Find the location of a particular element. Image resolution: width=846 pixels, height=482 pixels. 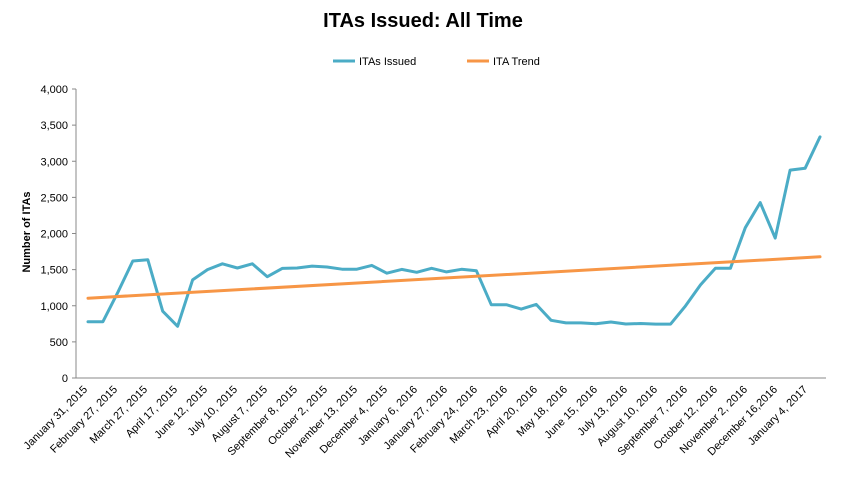

y-tick-label: 1,500 is located at coordinates (54, 271).